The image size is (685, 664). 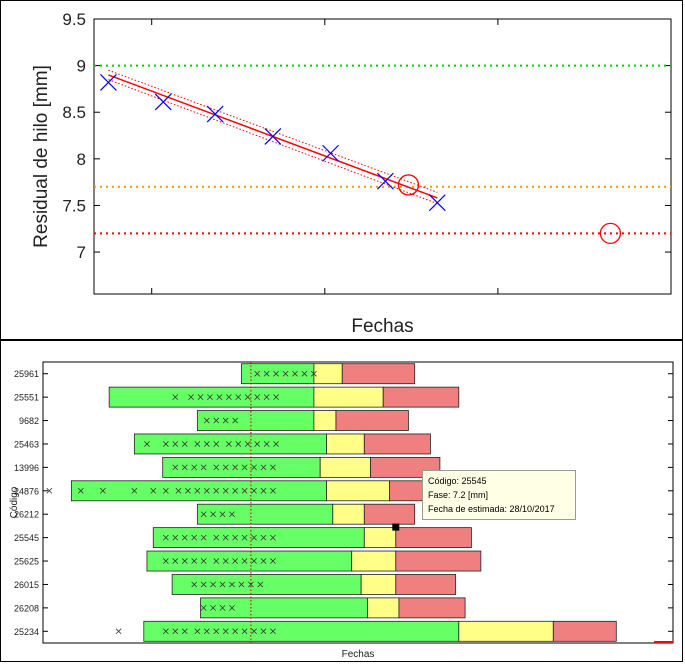 What do you see at coordinates (74, 19) in the screenshot?
I see `y-tick-label: 9.5` at bounding box center [74, 19].